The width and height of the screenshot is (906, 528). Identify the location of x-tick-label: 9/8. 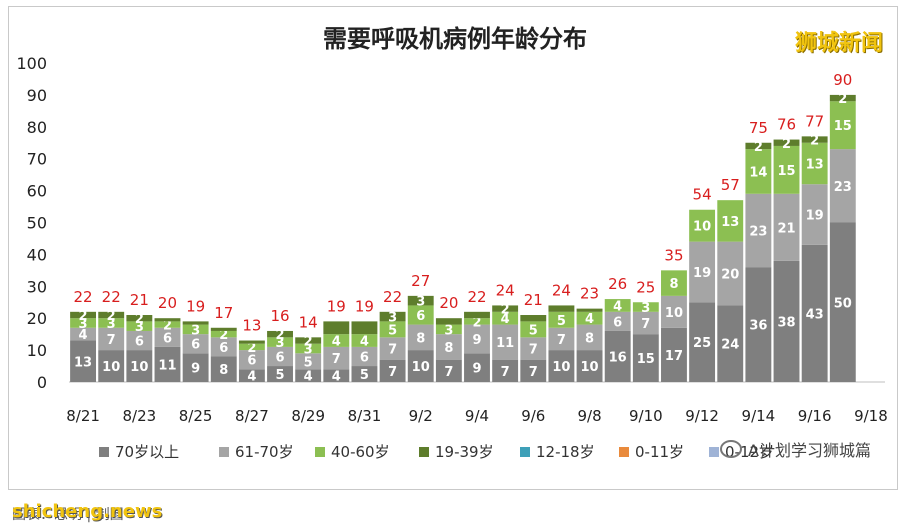
(589, 416).